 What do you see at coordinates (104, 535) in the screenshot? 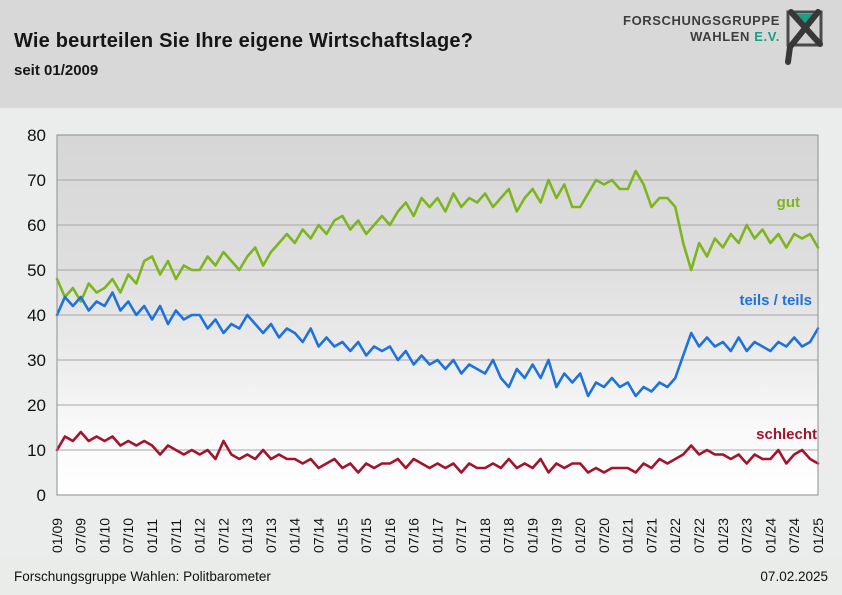
I see `x-axis-label-01-10: 01/10` at bounding box center [104, 535].